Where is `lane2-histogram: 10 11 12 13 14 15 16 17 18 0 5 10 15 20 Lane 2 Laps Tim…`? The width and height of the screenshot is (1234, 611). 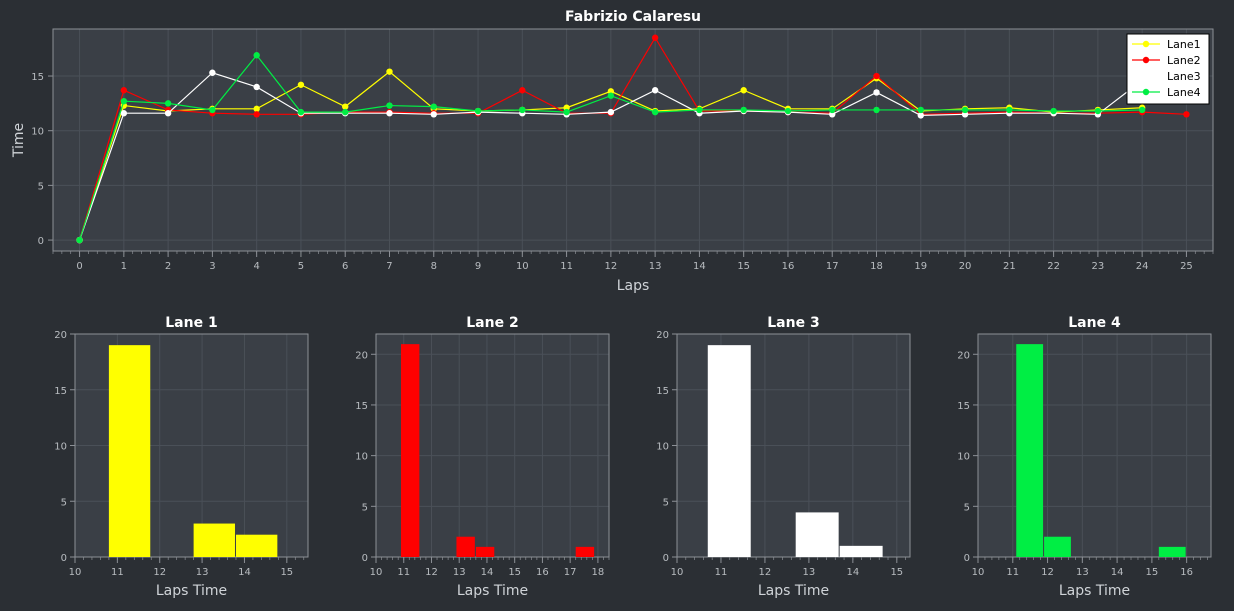 lane2-histogram: 10 11 12 13 14 15 16 17 18 0 5 10 15 20 Lane 2 Laps Tim… is located at coordinates (482, 457).